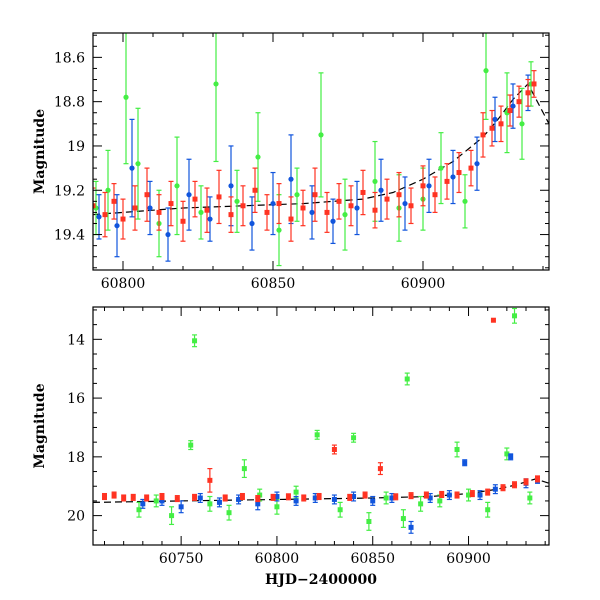 This screenshot has height=600, width=600. I want to click on bottom-y-tick-label: 14, so click(76, 340).